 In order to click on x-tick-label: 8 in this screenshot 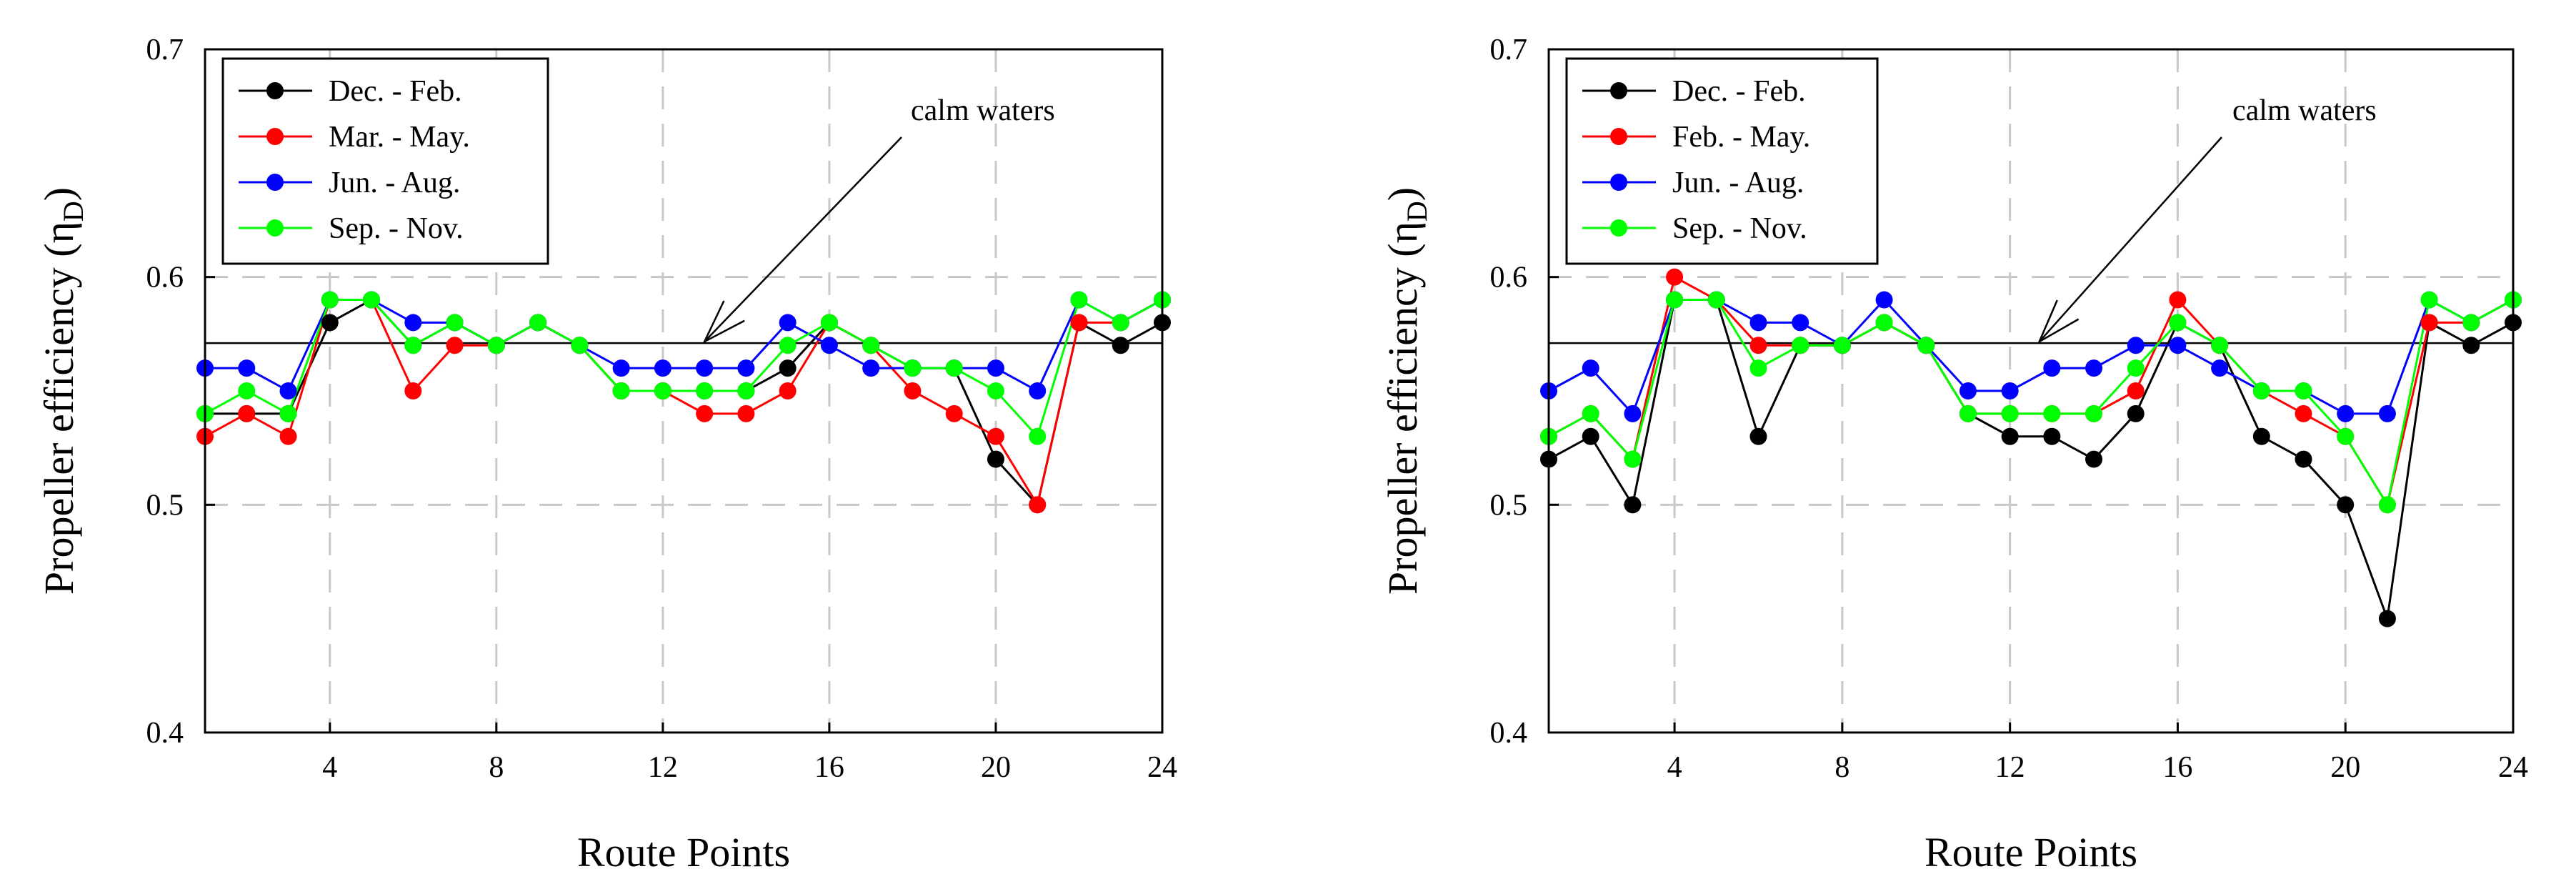, I will do `click(1842, 767)`.